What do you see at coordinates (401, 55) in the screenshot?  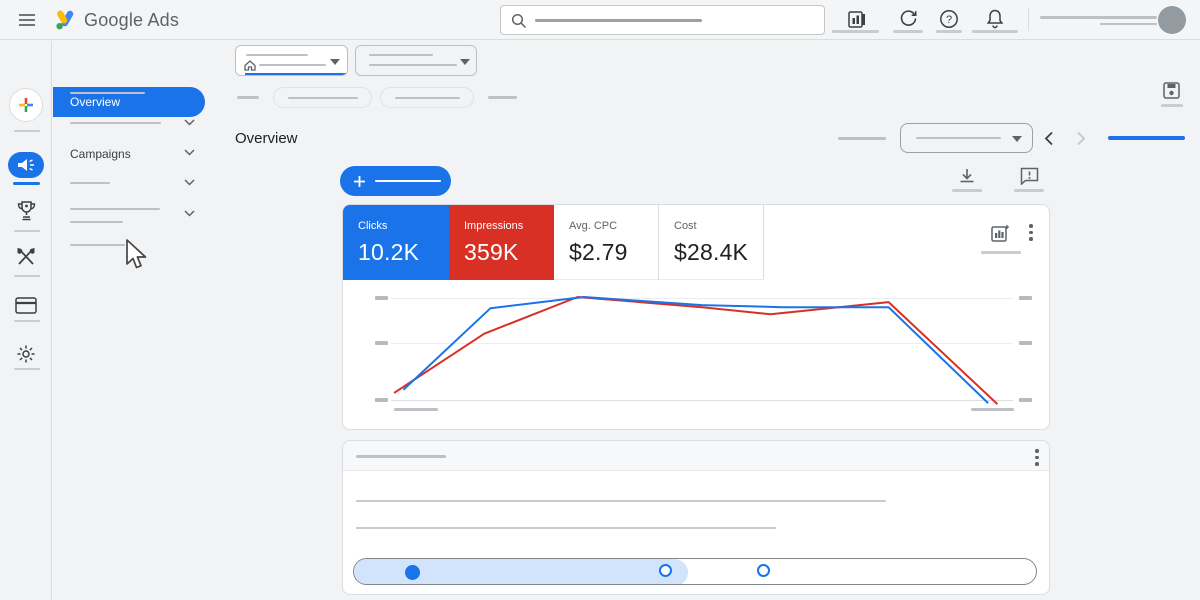 I see `view-selector-line1-redacted` at bounding box center [401, 55].